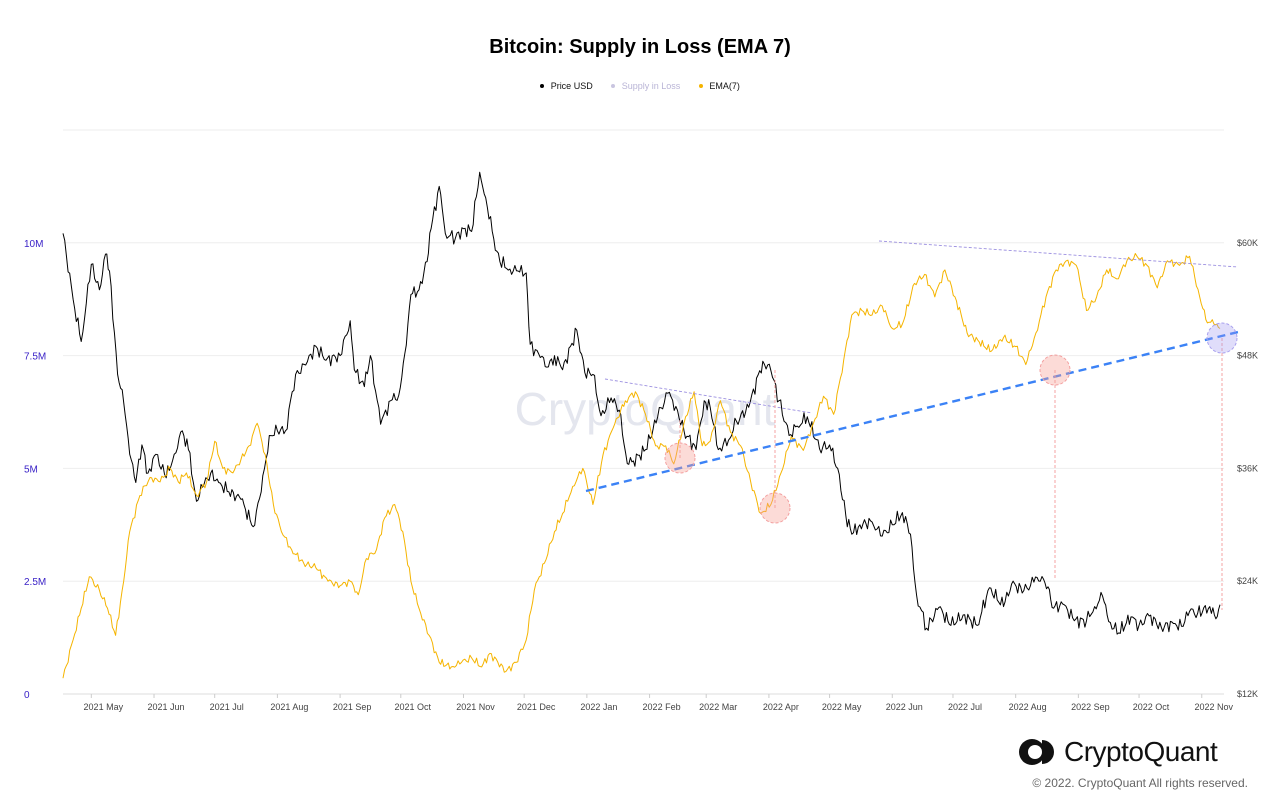 This screenshot has height=806, width=1280. I want to click on x-tick-label: 2021 Oct, so click(413, 707).